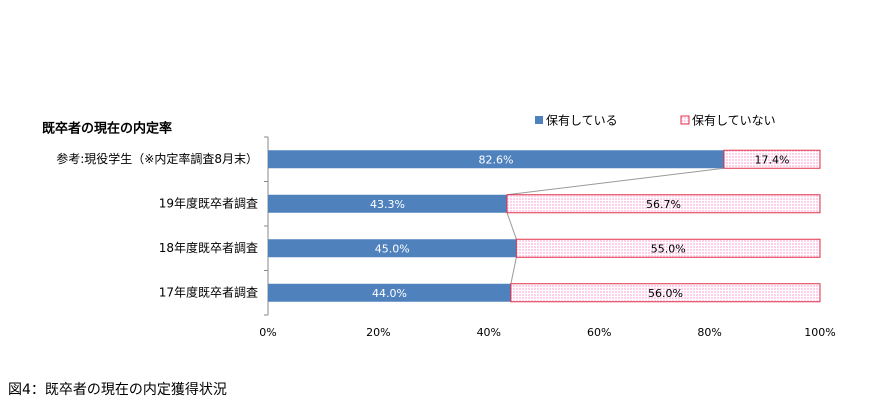 This screenshot has width=885, height=416. I want to click on y-tick-label: 参考:現役学生（※内定率調査8月末）, so click(157, 158).